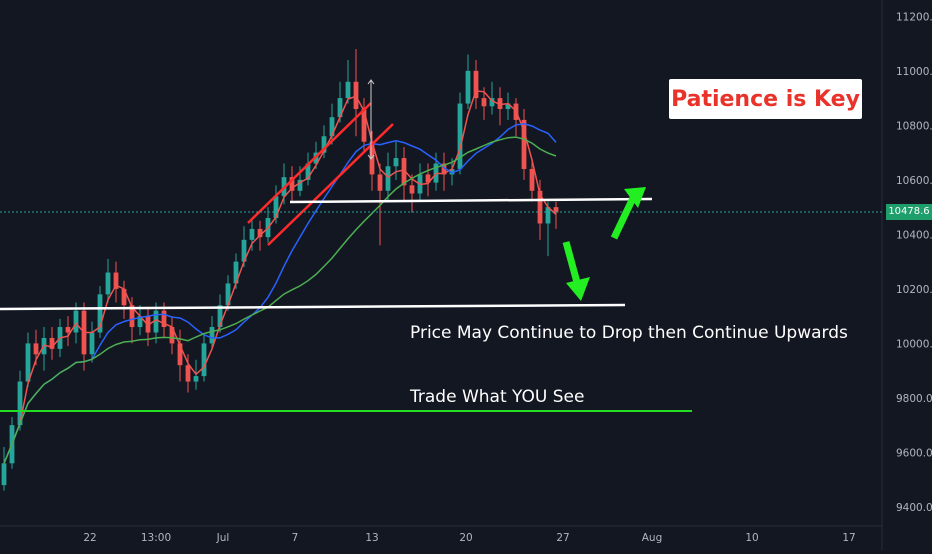 The height and width of the screenshot is (554, 932). I want to click on price-tick-label: 9600.0, so click(914, 453).